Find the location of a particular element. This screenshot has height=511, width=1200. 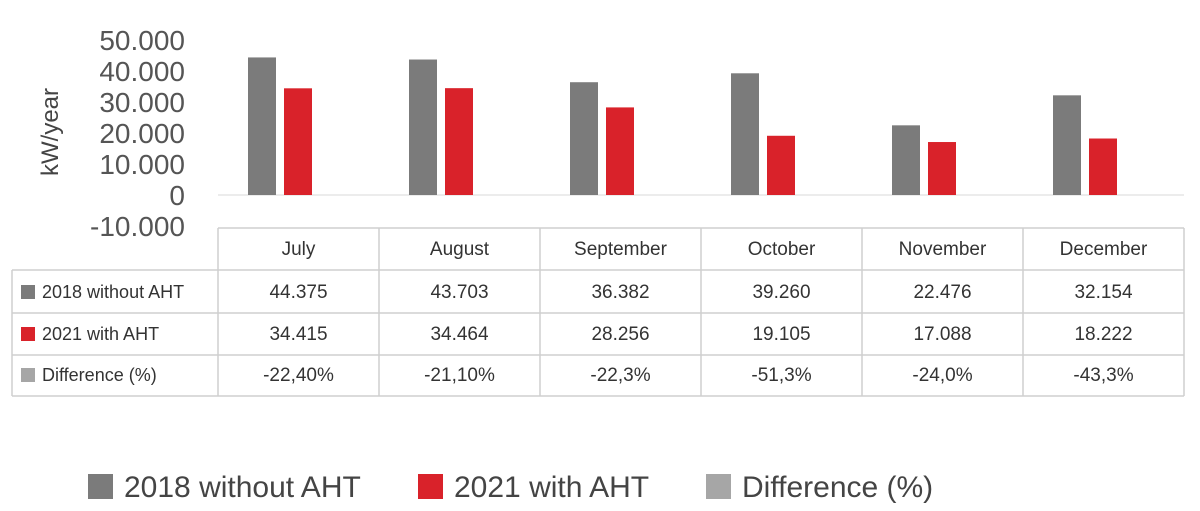

table-cell: 36.382 is located at coordinates (620, 292).